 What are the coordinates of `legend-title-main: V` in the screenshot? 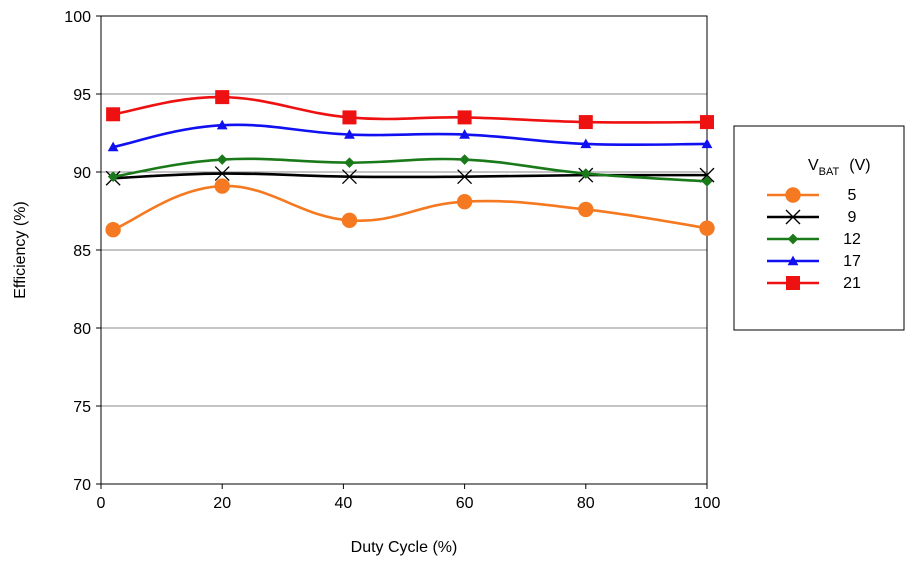 It's located at (813, 165).